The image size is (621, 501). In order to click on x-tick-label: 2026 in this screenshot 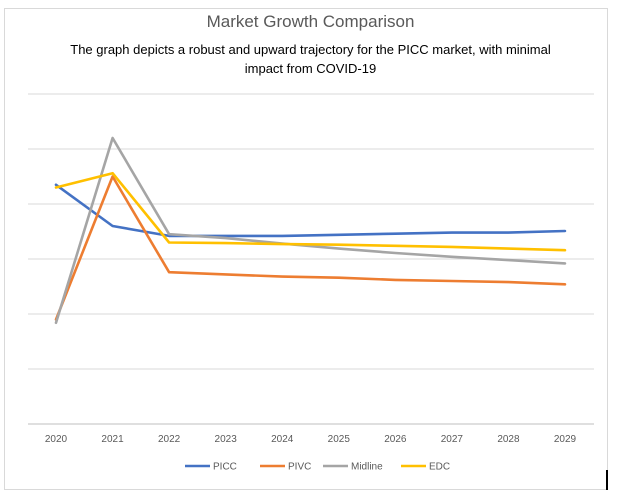, I will do `click(395, 439)`.